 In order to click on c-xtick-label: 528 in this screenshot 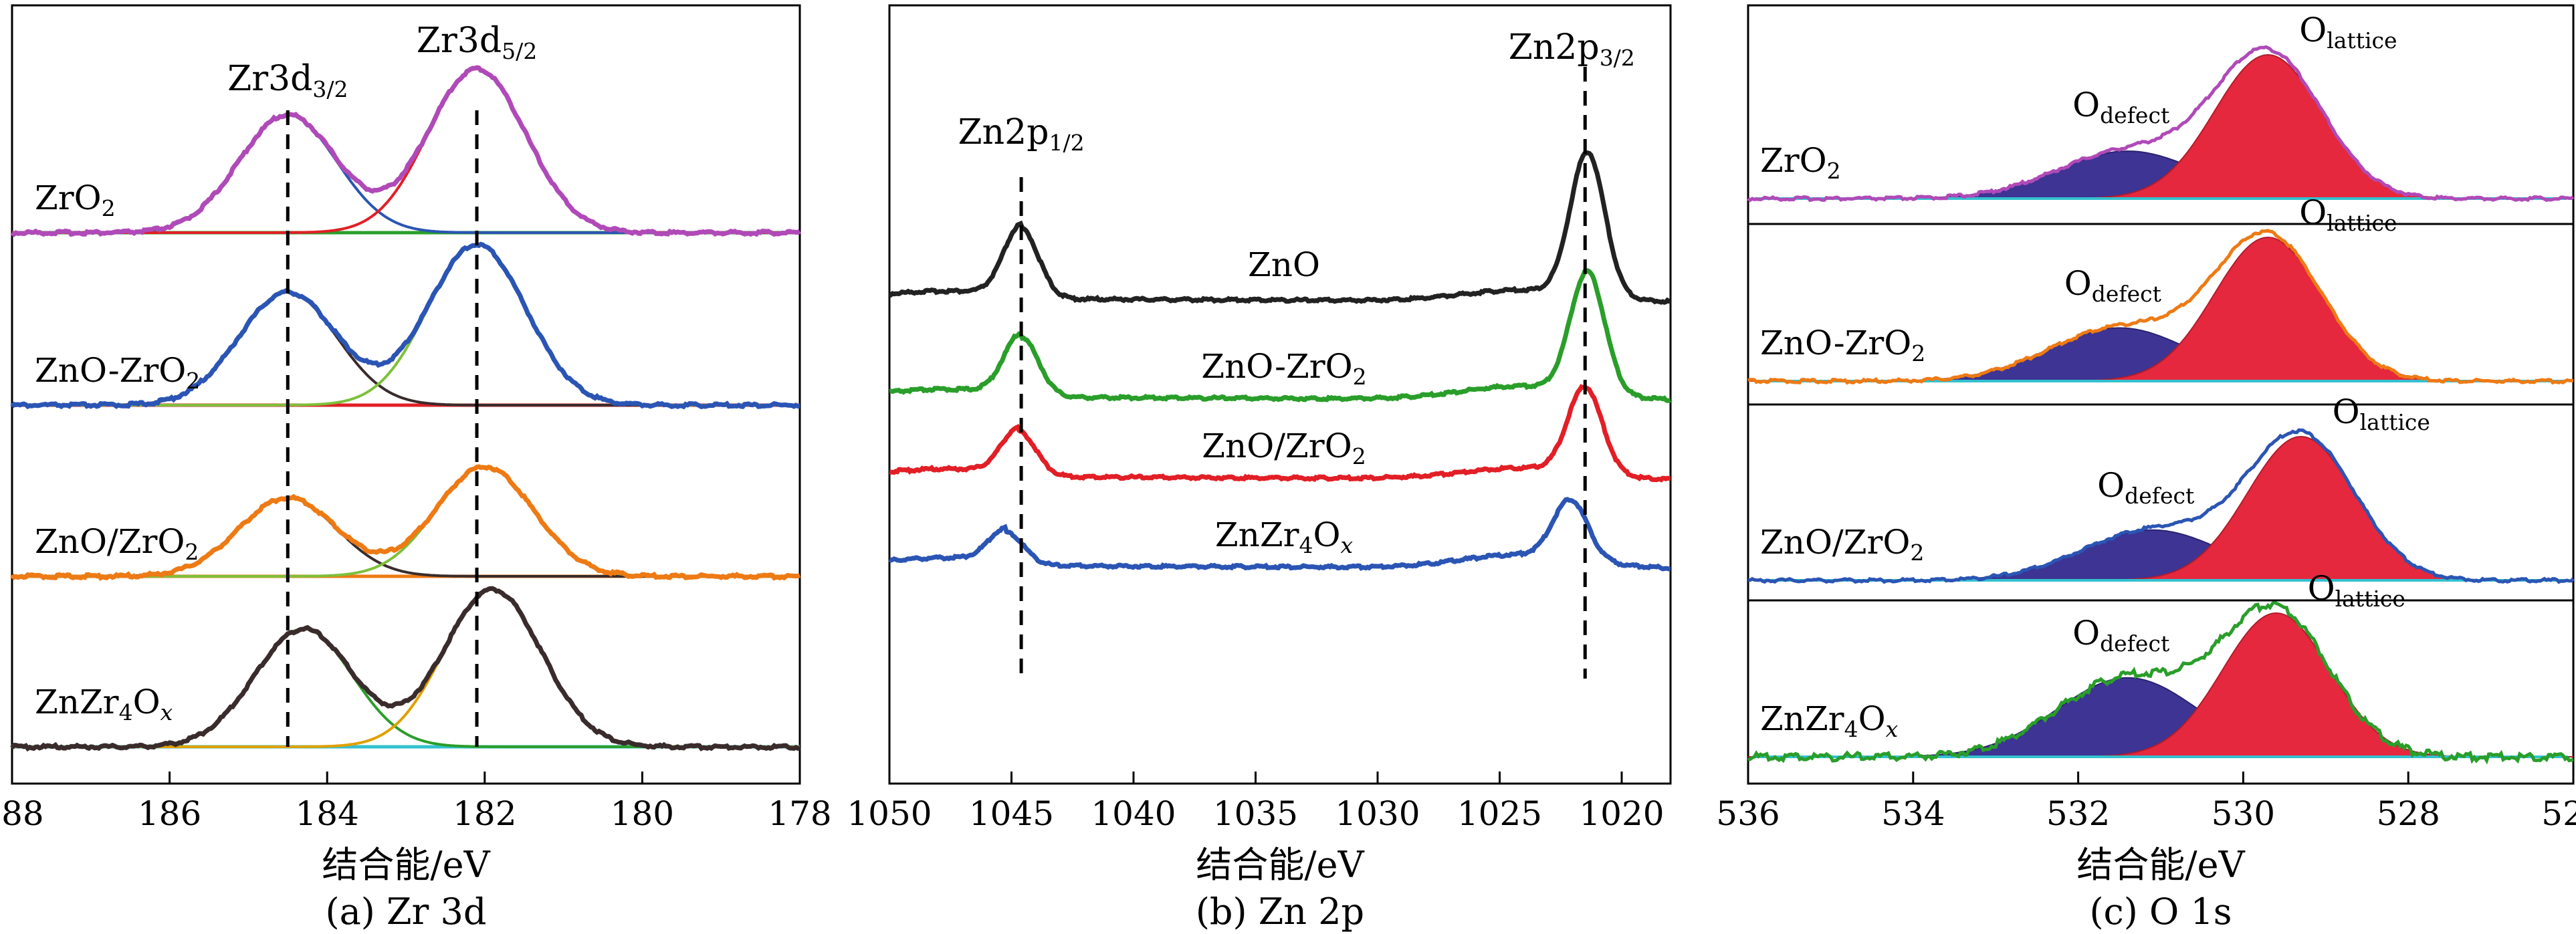, I will do `click(2408, 813)`.